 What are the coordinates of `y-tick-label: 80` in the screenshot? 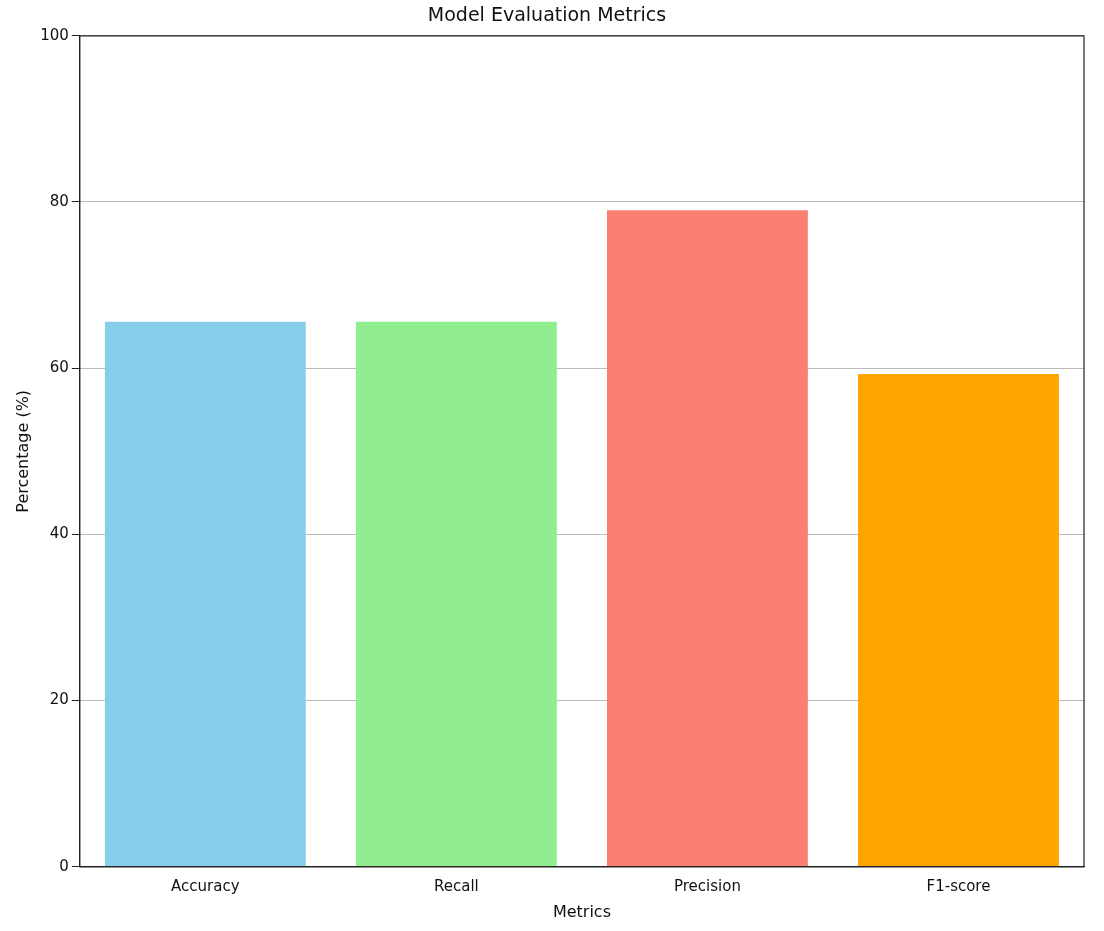 It's located at (59, 200).